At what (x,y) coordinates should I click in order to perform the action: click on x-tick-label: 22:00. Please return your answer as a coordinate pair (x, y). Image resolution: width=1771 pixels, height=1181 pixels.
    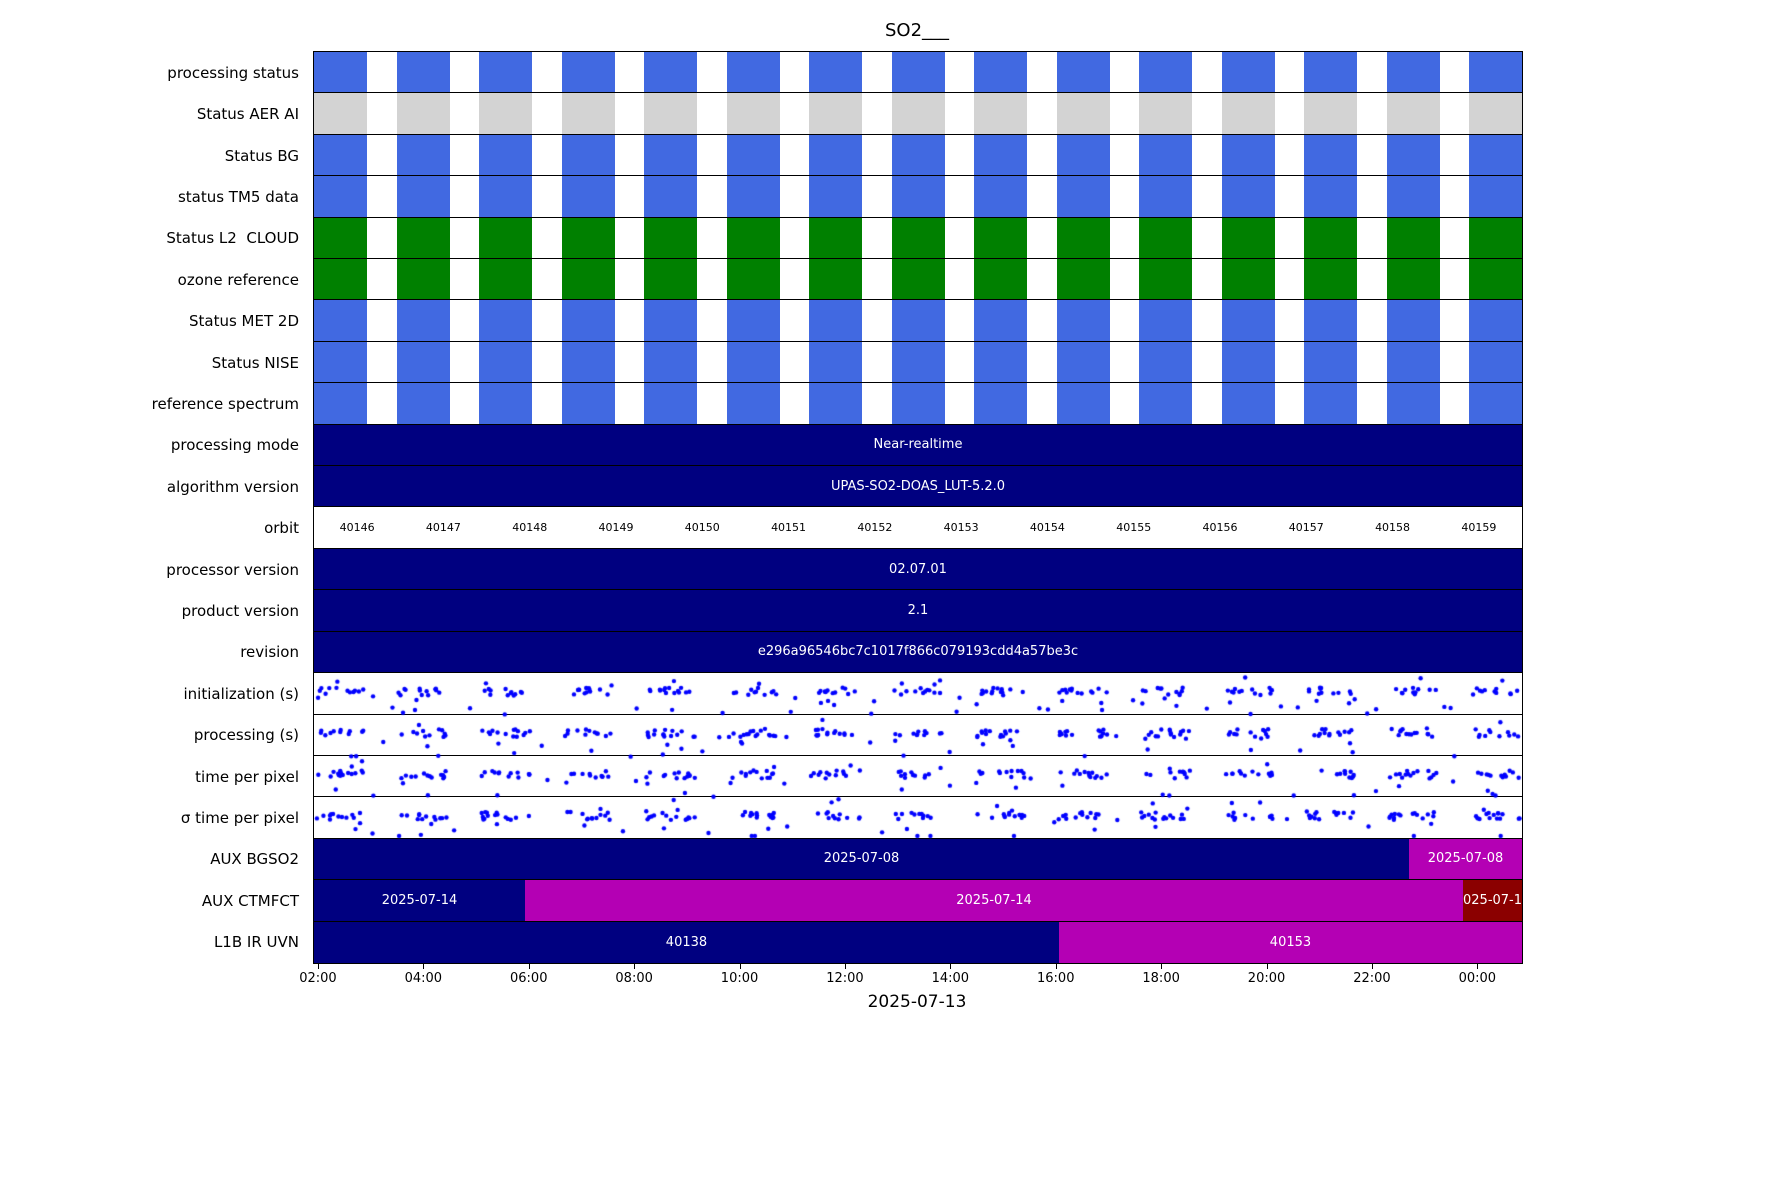
    Looking at the image, I should click on (1372, 978).